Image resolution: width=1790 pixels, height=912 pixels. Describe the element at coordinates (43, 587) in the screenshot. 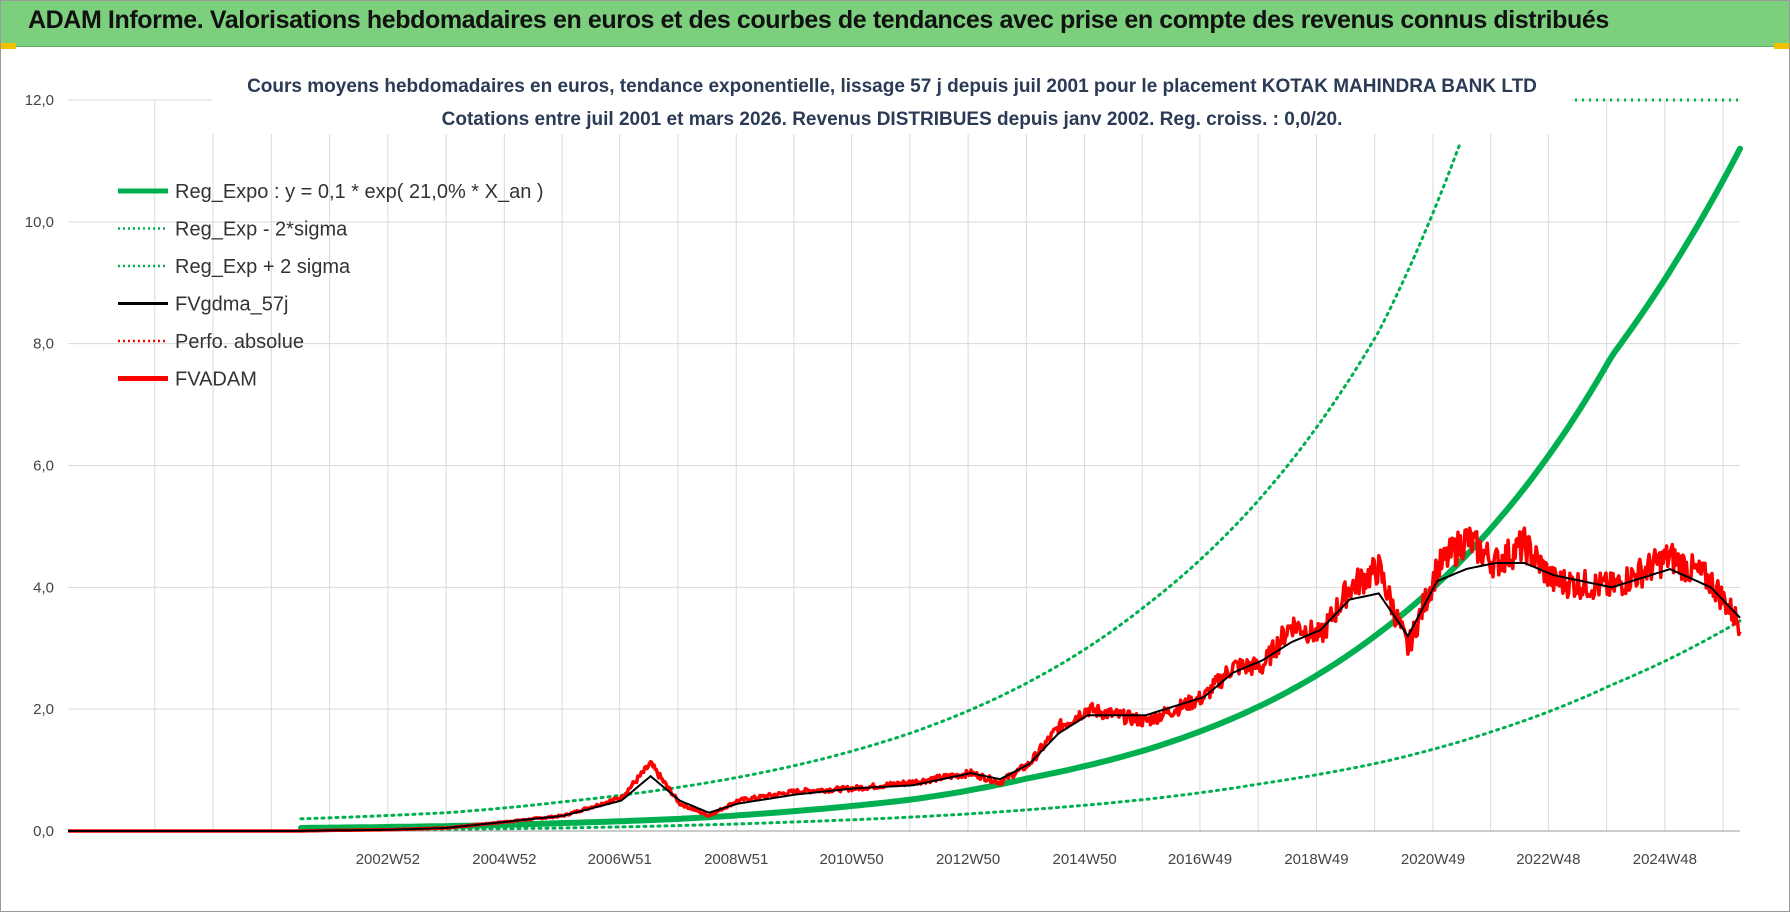

I see `y-tick-label: 4,0` at that location.